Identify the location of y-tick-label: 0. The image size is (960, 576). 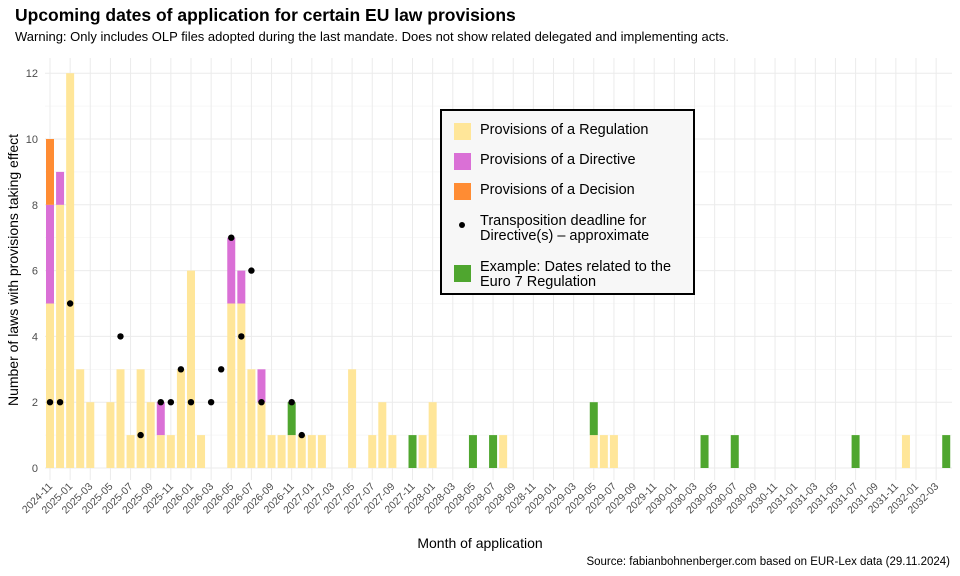
(35, 469).